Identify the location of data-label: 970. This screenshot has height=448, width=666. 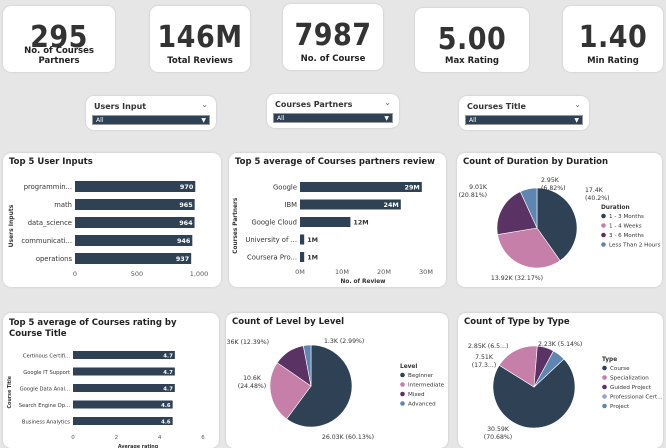
(187, 187).